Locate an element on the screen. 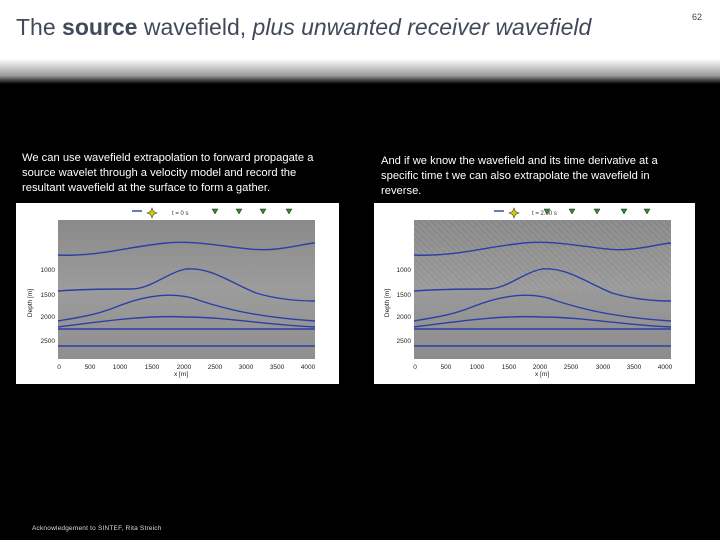  title-prefix: The is located at coordinates (39, 27).